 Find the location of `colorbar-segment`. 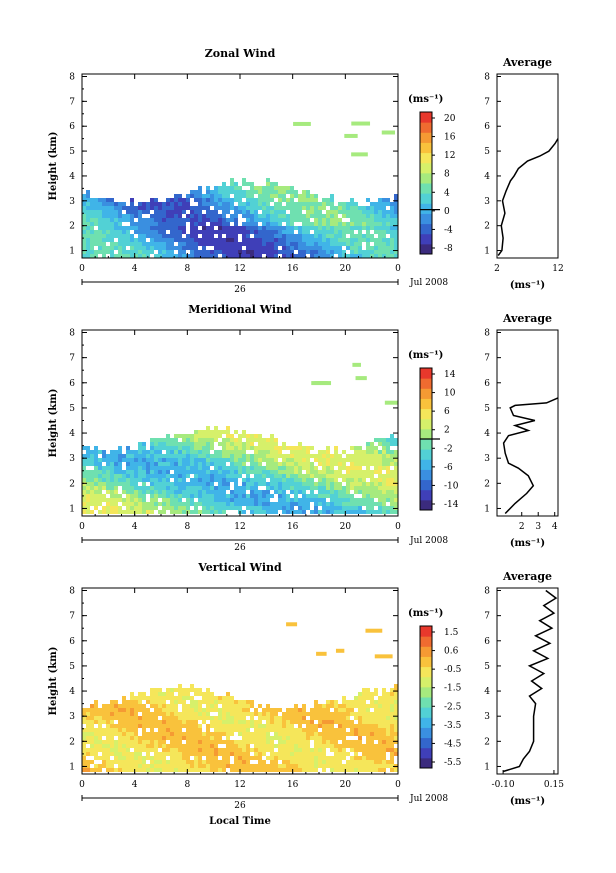

colorbar-segment is located at coordinates (426, 753).